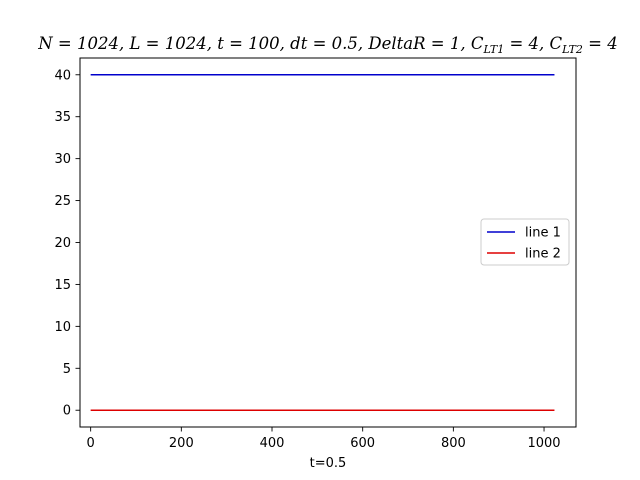  I want to click on title-segment: = 4, so click(600, 43).